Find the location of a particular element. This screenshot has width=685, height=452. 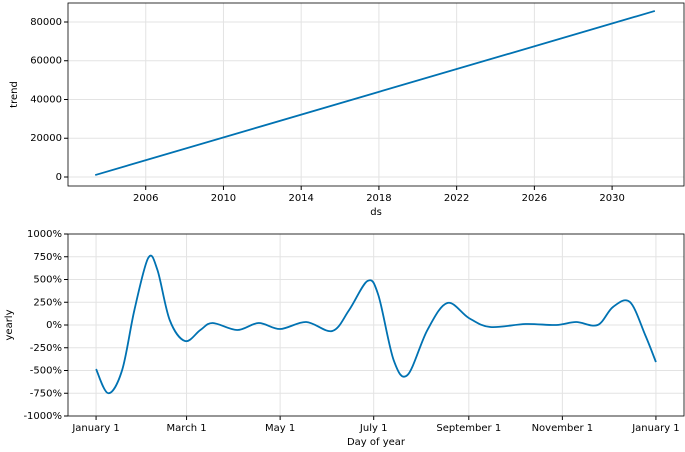

y-tick-label: 60000 is located at coordinates (46, 61).